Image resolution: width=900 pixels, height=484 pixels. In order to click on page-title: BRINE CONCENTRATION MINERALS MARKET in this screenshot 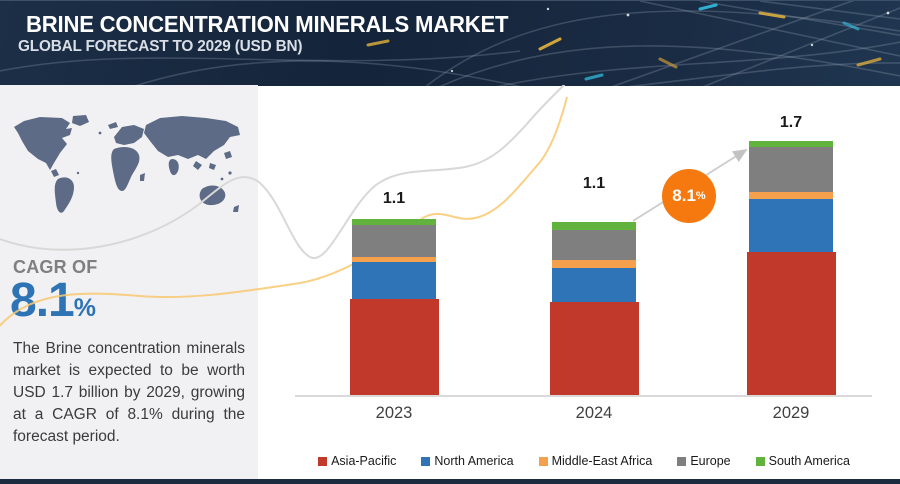, I will do `click(267, 24)`.